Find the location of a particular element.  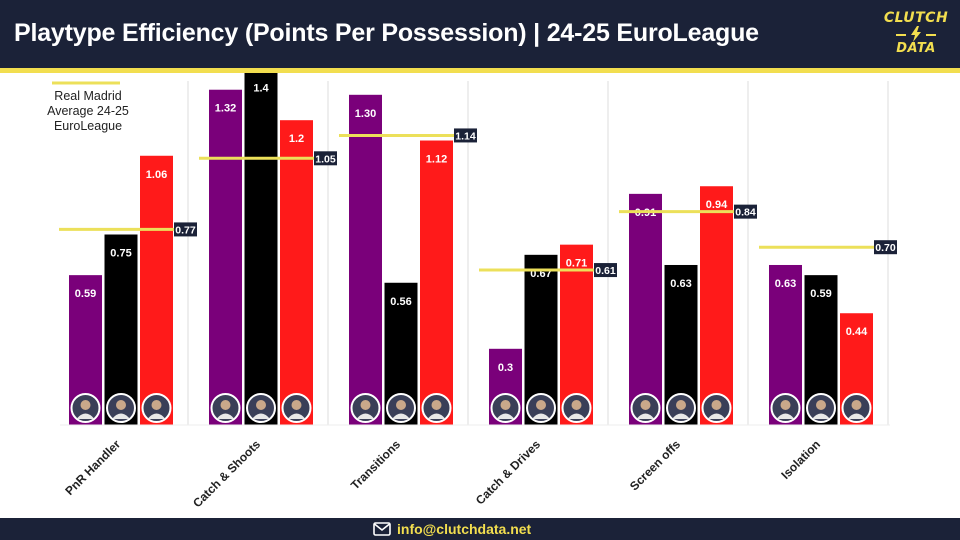

bar-value-label: 1.06 is located at coordinates (156, 175).